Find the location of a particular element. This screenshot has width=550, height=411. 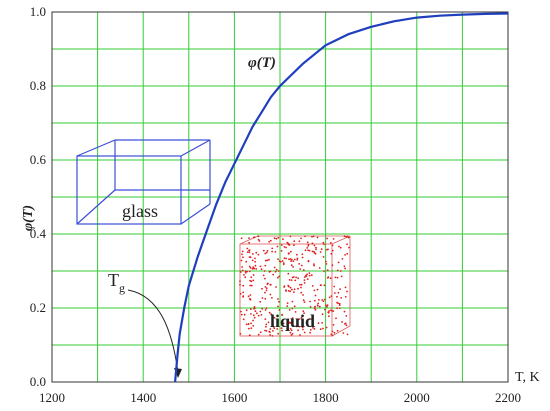

liquid-cube-icon is located at coordinates (294, 286).